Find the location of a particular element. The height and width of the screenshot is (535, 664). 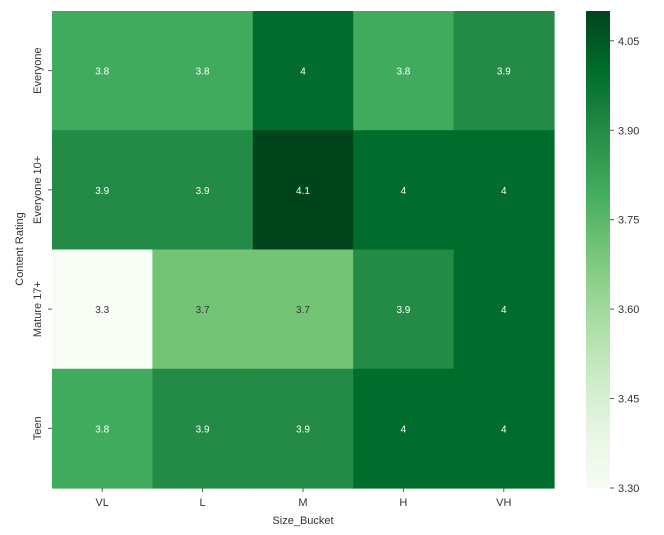

x-tick-label: VL is located at coordinates (101, 503).